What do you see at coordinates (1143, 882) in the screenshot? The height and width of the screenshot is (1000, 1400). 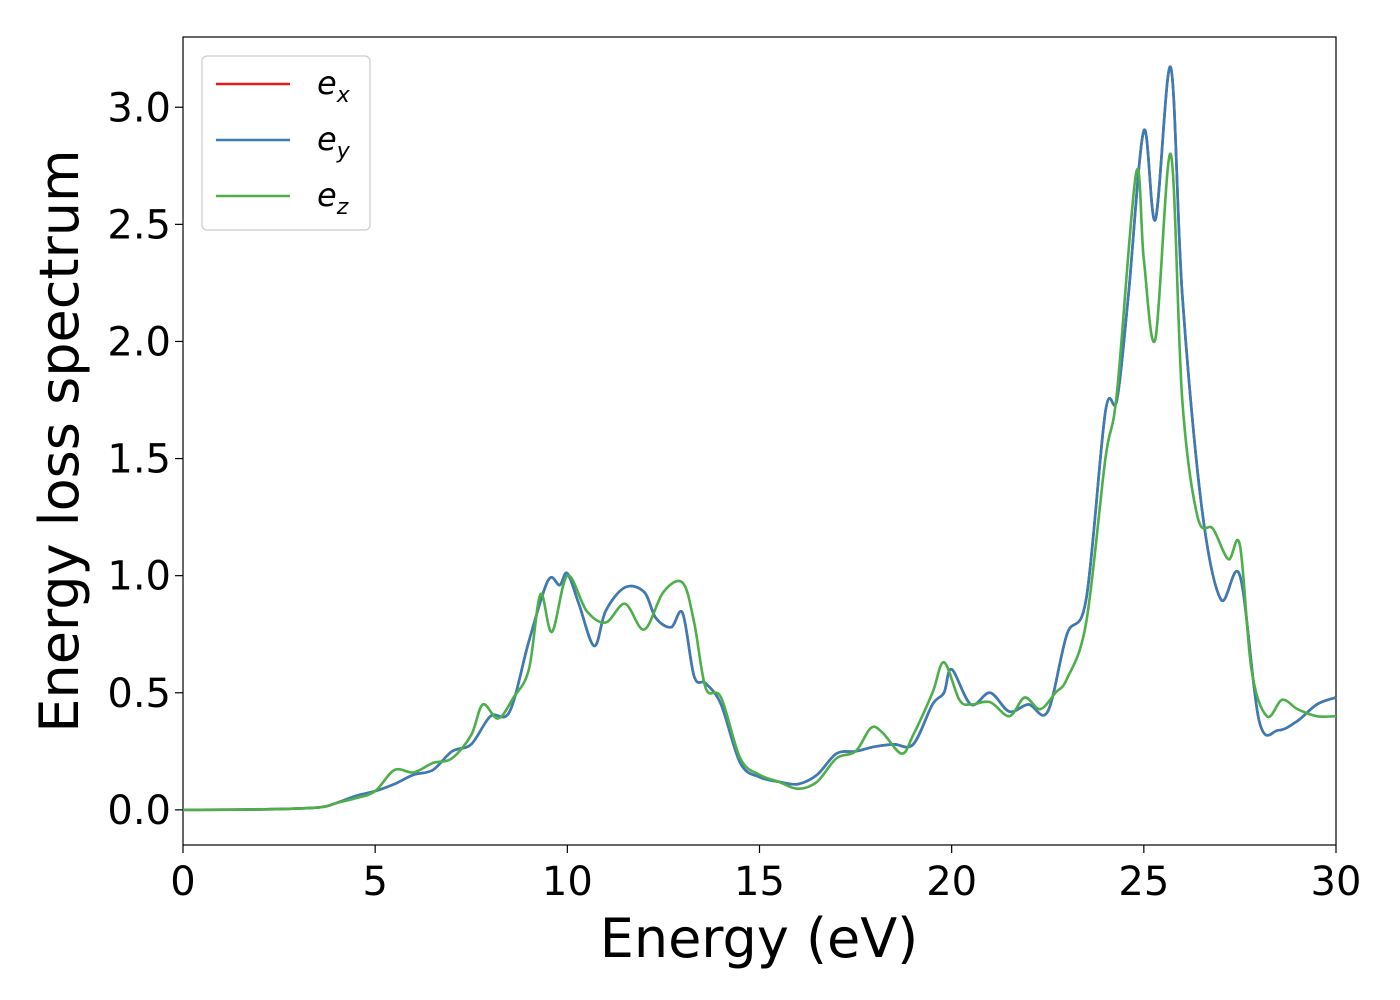 I see `x-tick-label: 25` at bounding box center [1143, 882].